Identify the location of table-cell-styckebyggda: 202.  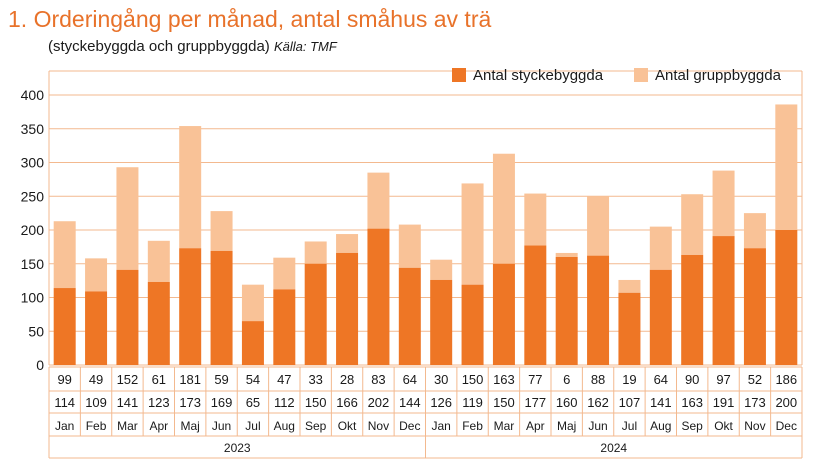
(379, 402).